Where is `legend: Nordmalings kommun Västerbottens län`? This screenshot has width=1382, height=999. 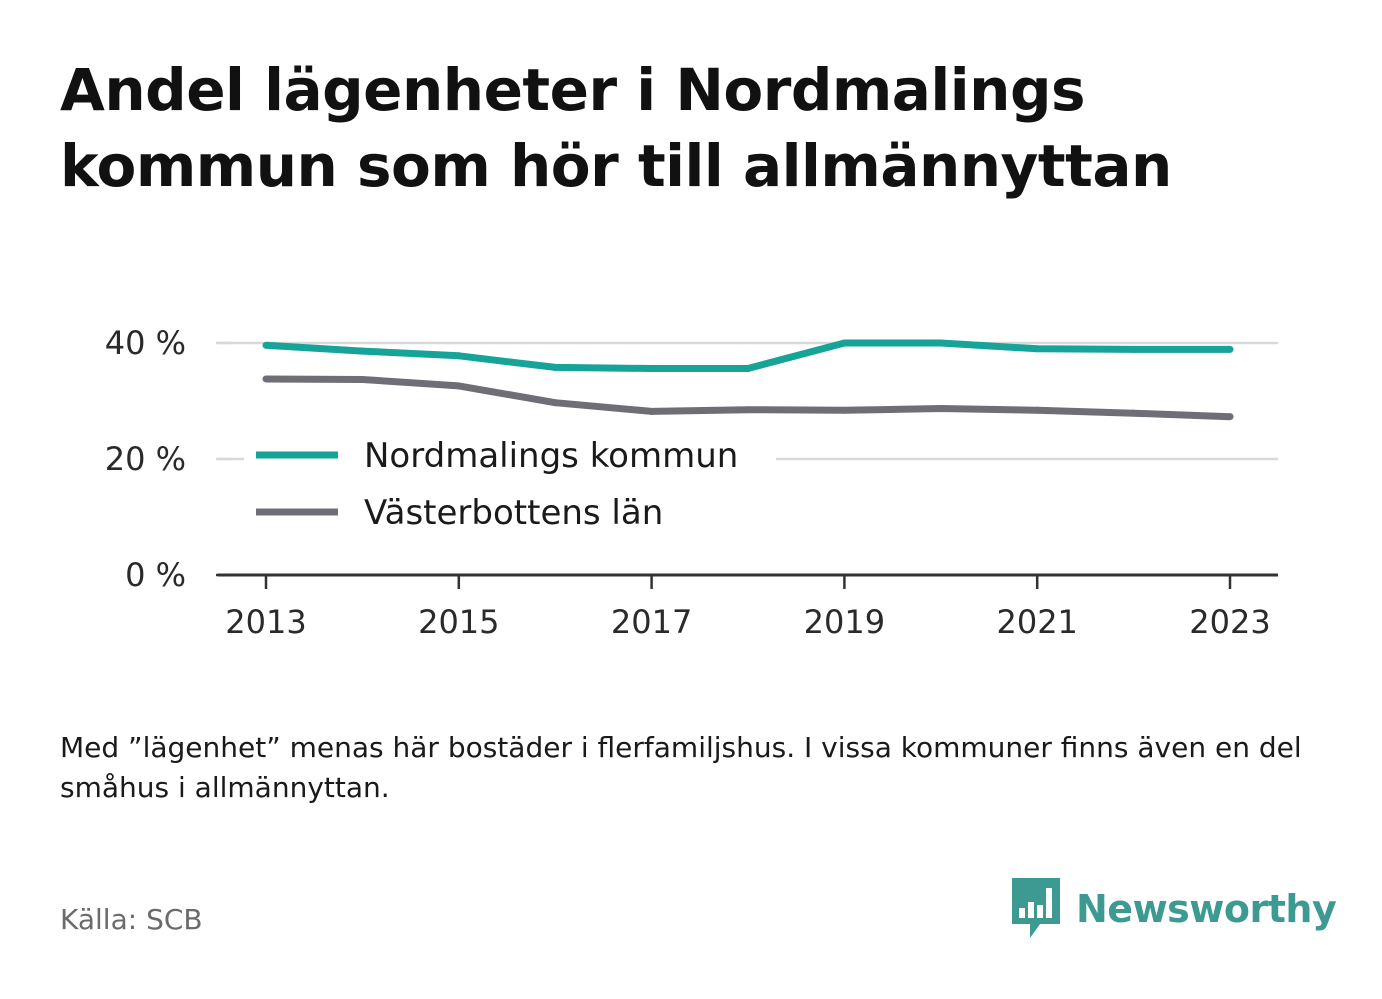 legend: Nordmalings kommun Västerbottens län is located at coordinates (510, 481).